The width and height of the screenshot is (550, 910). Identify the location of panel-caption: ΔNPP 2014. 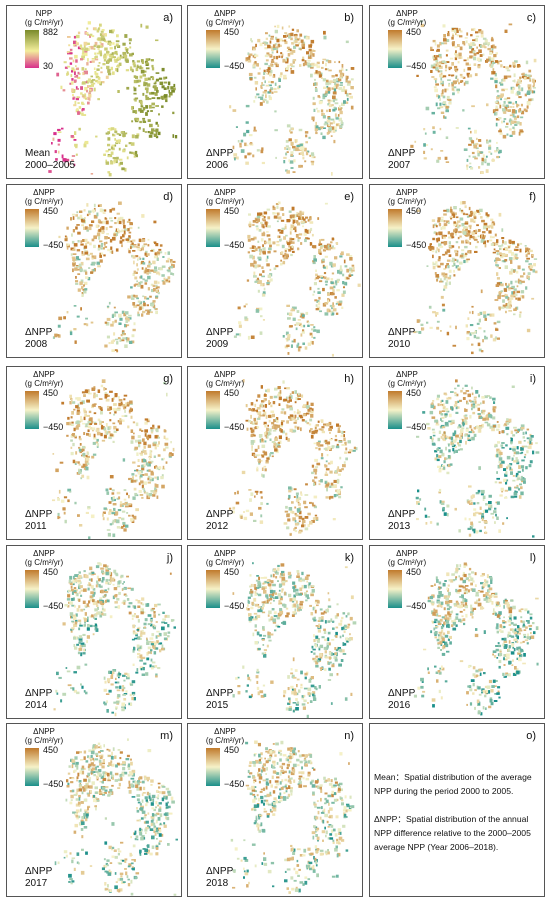
(39, 699).